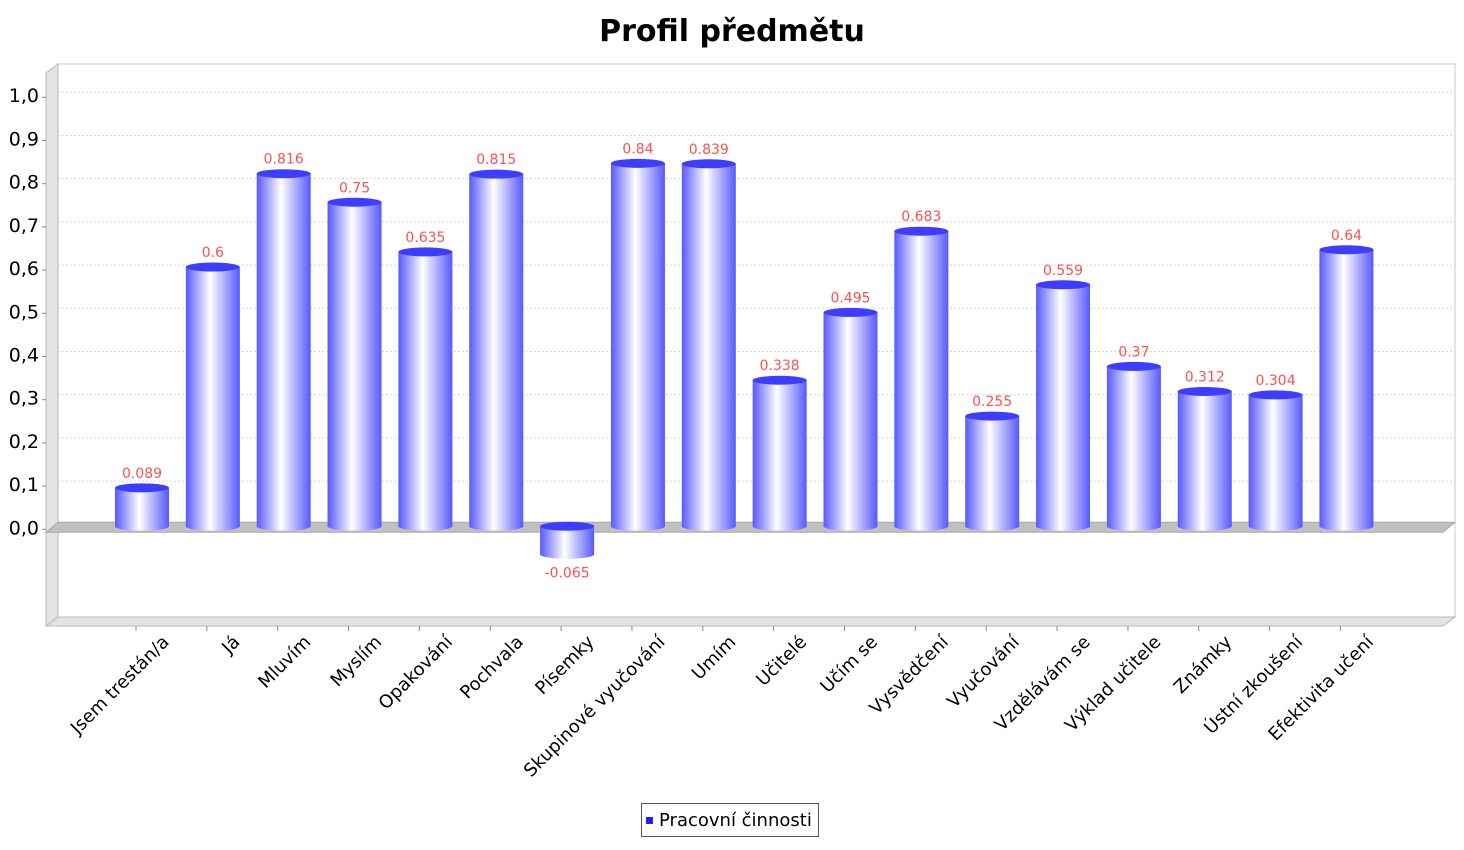  Describe the element at coordinates (120, 686) in the screenshot. I see `x-tick-label: Jsem trestán/a` at that location.